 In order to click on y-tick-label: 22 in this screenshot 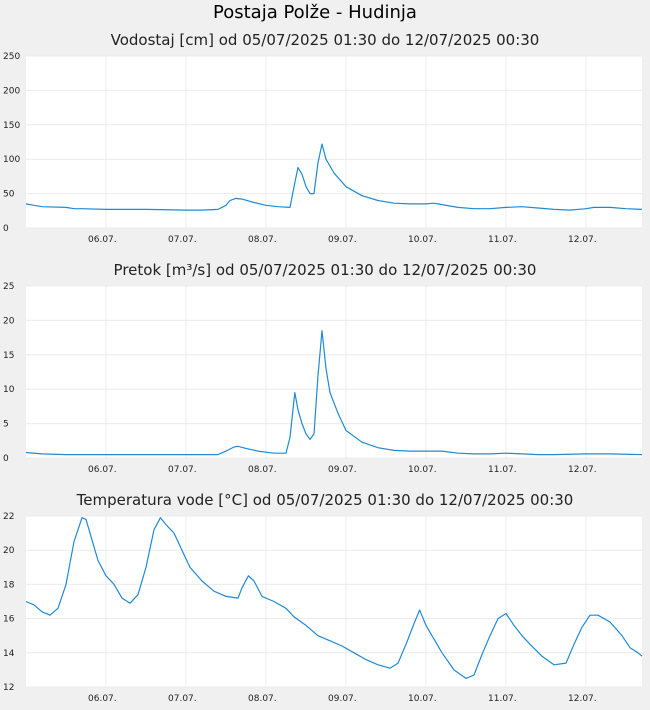, I will do `click(8, 517)`.